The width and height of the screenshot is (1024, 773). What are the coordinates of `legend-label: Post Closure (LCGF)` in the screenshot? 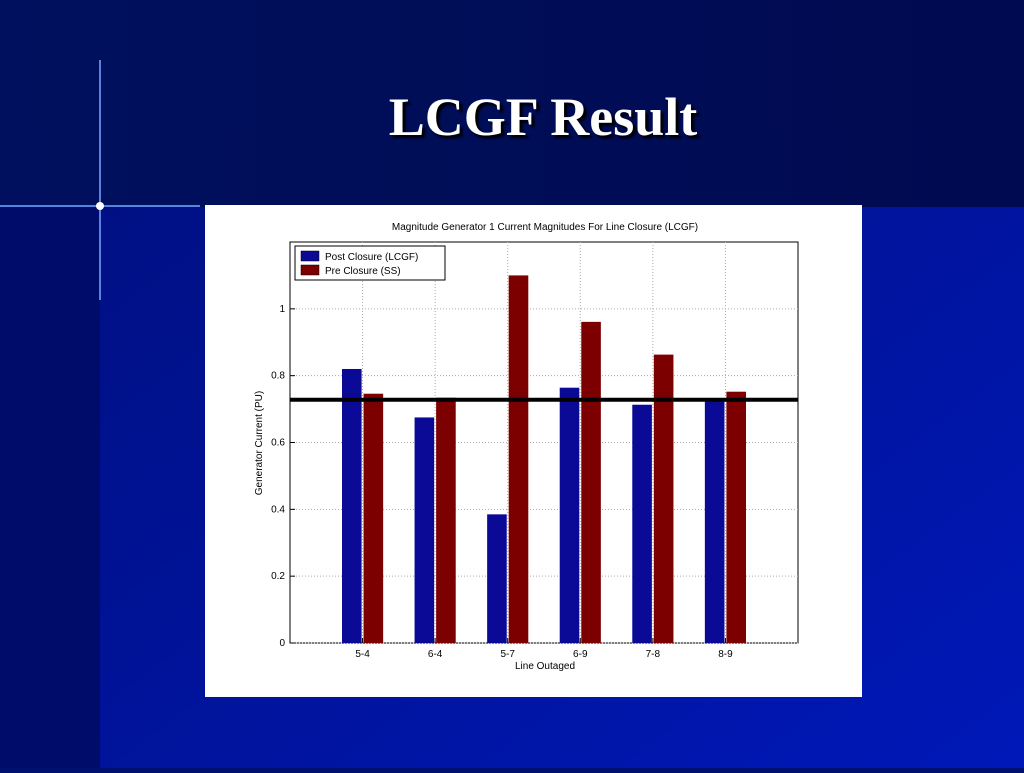 It's located at (371, 257).